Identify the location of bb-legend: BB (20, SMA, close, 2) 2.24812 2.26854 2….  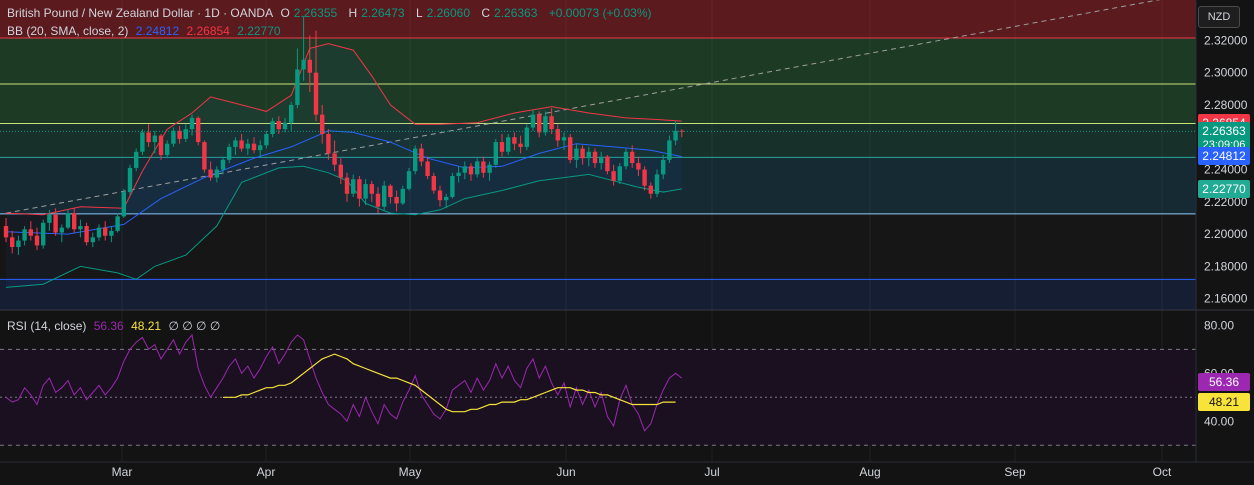
(146, 31).